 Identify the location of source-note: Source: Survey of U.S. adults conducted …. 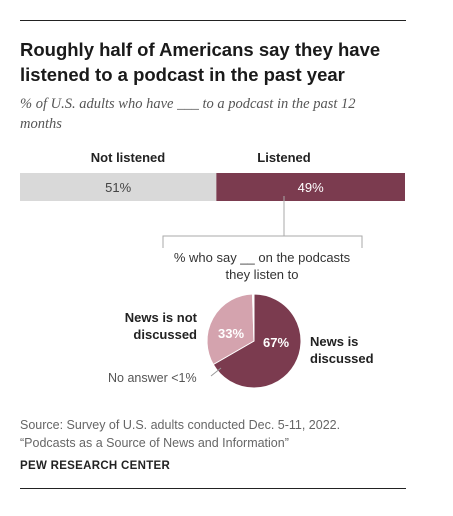
(220, 434).